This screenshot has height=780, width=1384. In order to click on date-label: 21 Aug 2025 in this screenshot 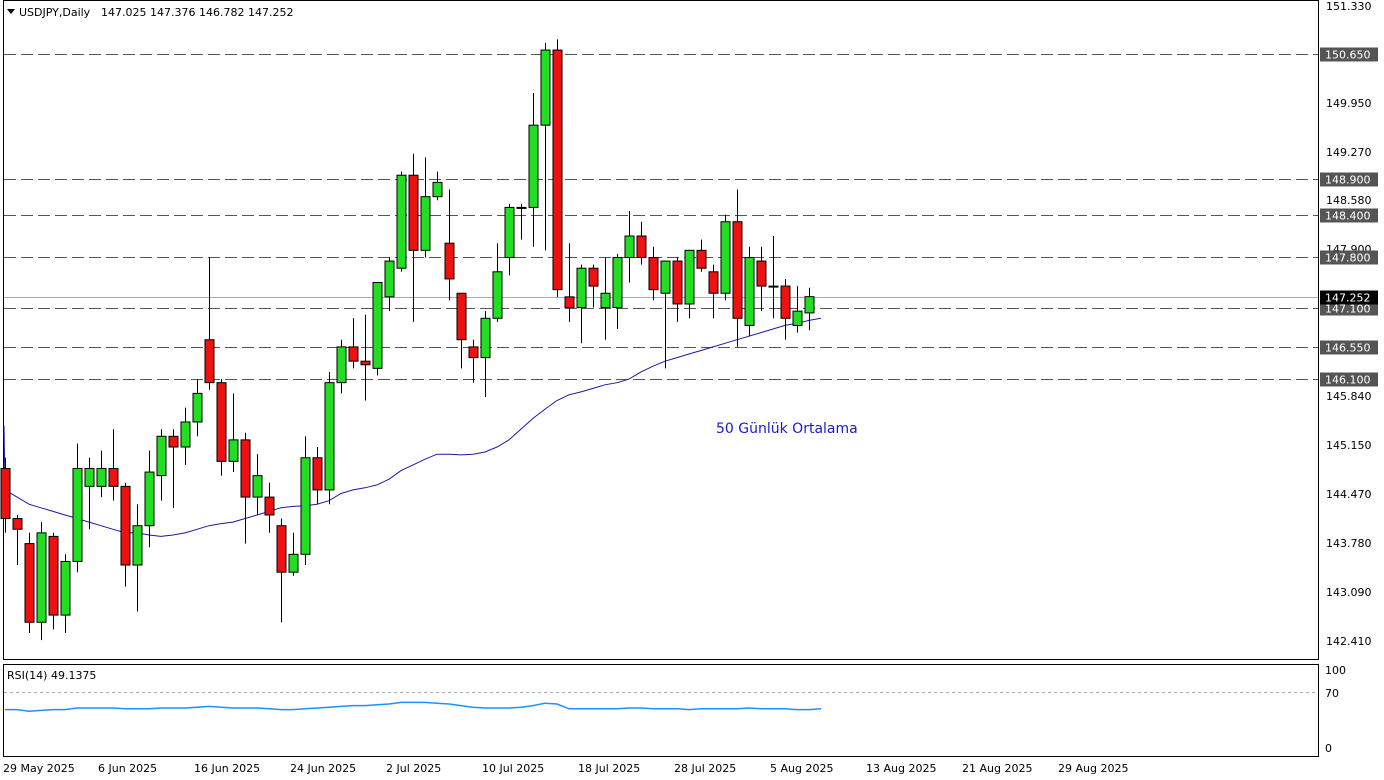, I will do `click(997, 768)`.